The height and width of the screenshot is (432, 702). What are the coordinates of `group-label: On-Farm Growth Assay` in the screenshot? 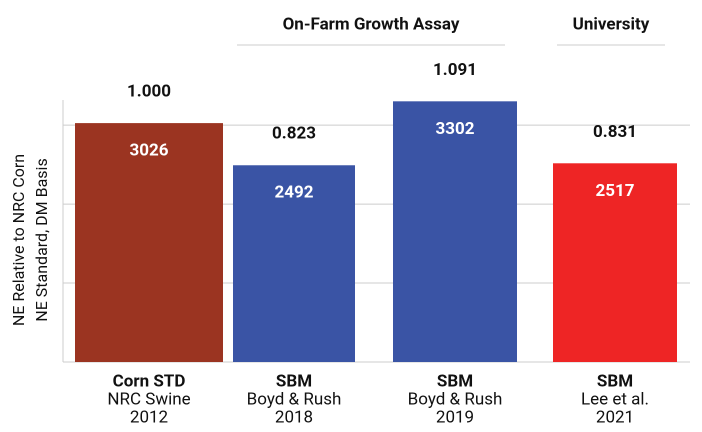 It's located at (371, 24).